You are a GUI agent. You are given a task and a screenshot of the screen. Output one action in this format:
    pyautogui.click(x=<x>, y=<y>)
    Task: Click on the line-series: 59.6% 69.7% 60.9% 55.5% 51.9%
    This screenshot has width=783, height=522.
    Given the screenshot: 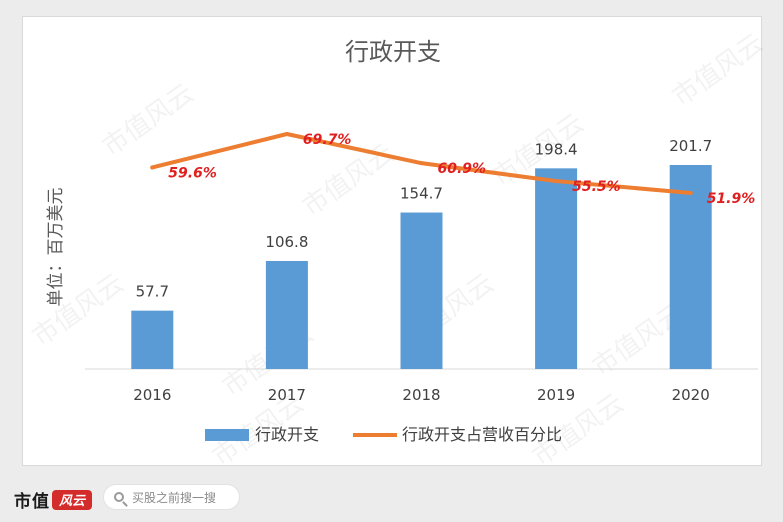 What is the action you would take?
    pyautogui.click(x=452, y=169)
    